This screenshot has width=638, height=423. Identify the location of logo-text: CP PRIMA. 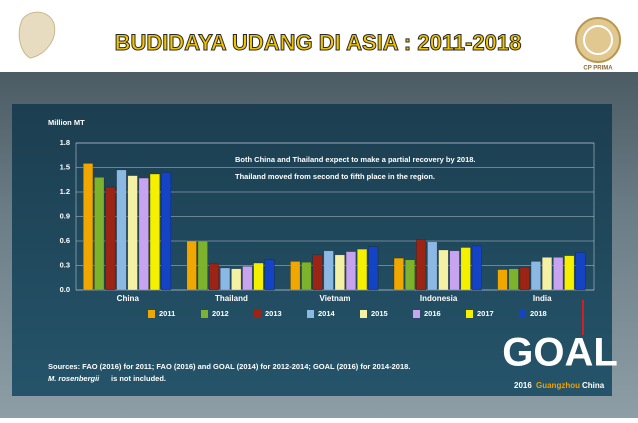
(598, 69).